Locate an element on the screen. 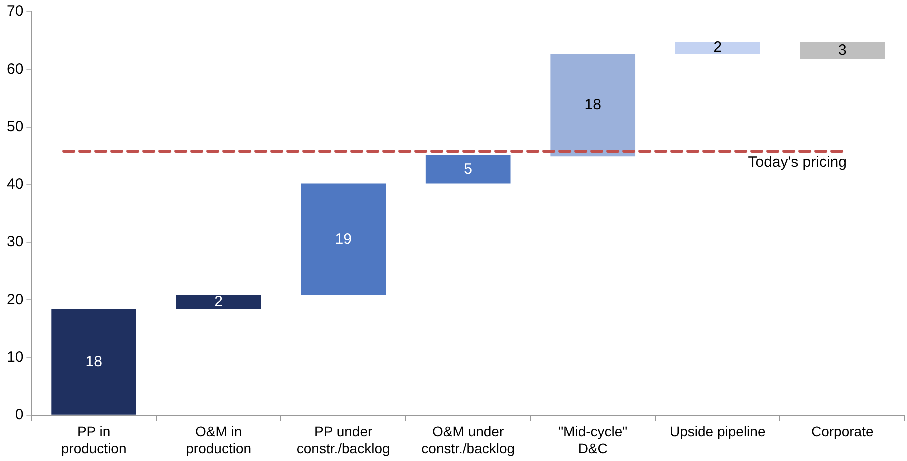  data-label: 5 is located at coordinates (468, 169).